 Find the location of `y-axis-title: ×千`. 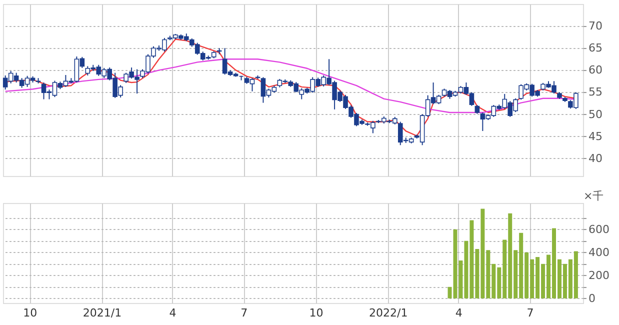

y-axis-title: ×千 is located at coordinates (594, 196).